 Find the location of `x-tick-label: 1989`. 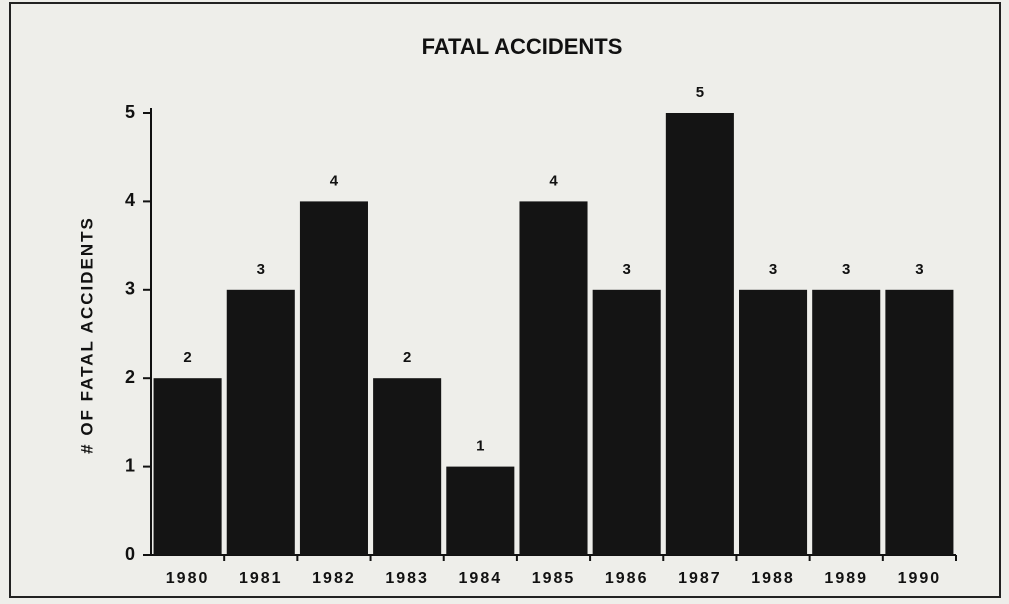

x-tick-label: 1989 is located at coordinates (846, 578).